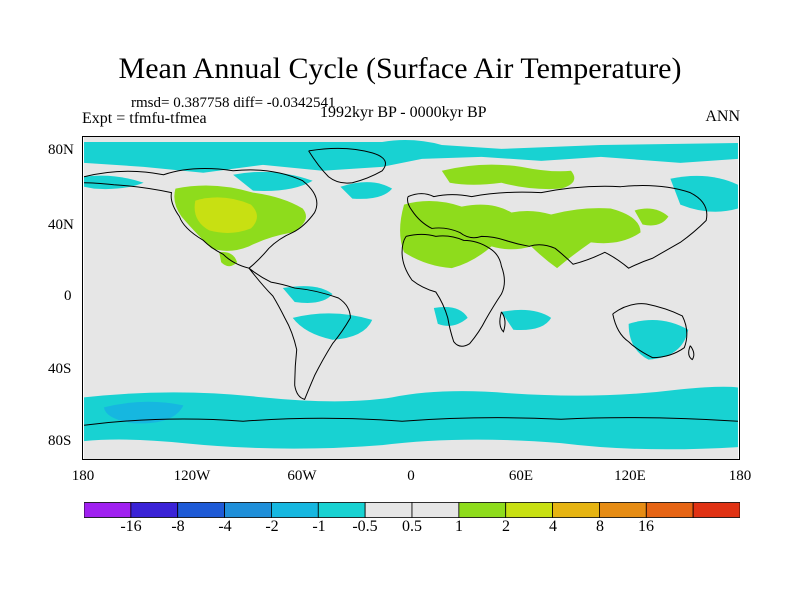  I want to click on colorbar-label: 1, so click(459, 526).